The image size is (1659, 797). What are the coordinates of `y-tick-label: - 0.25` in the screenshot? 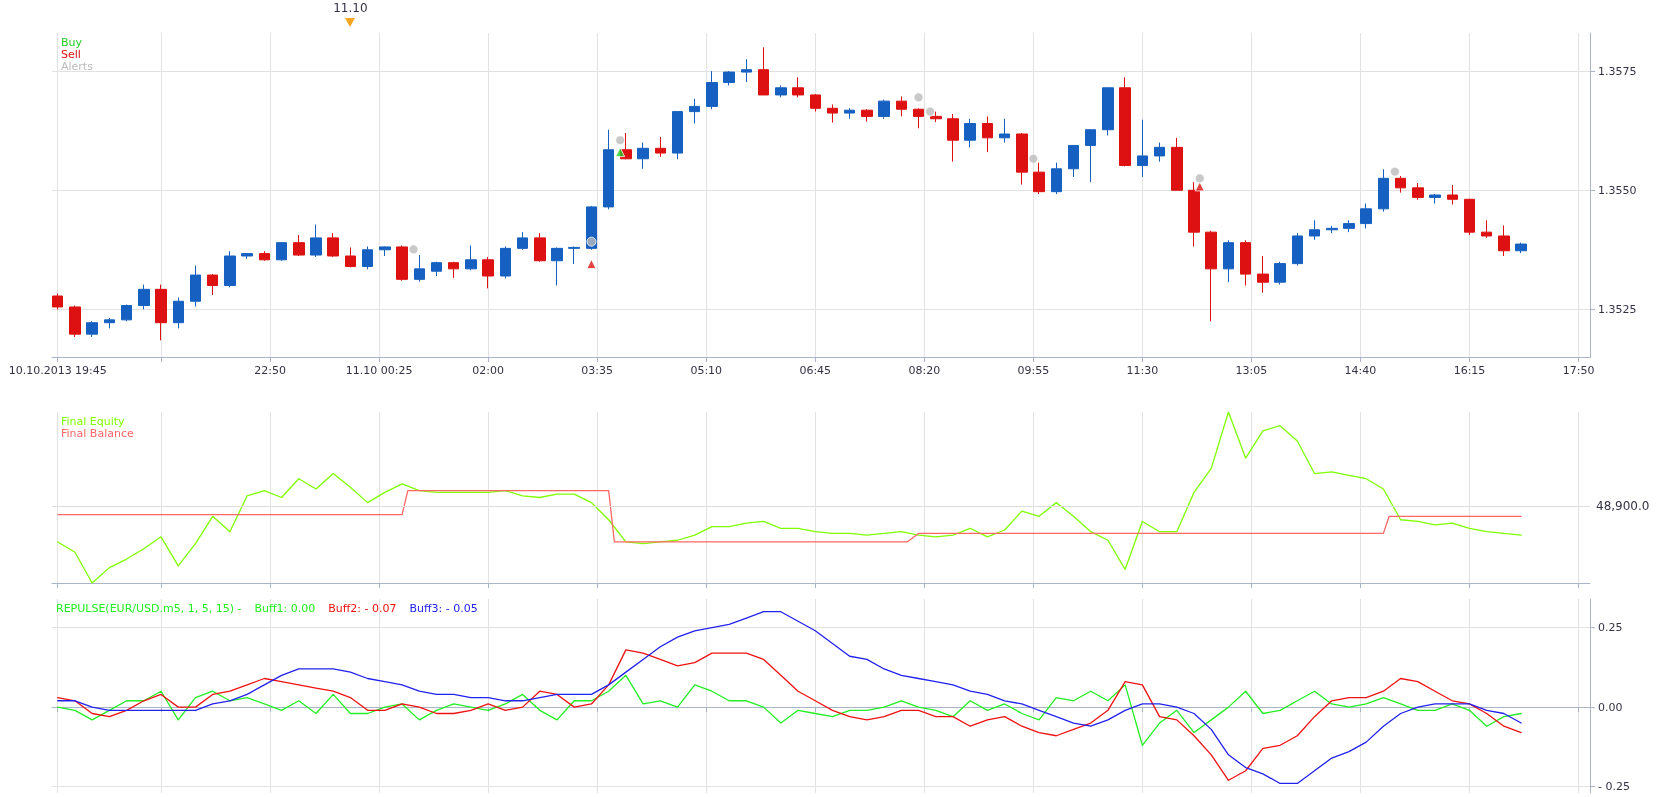 It's located at (1614, 787).